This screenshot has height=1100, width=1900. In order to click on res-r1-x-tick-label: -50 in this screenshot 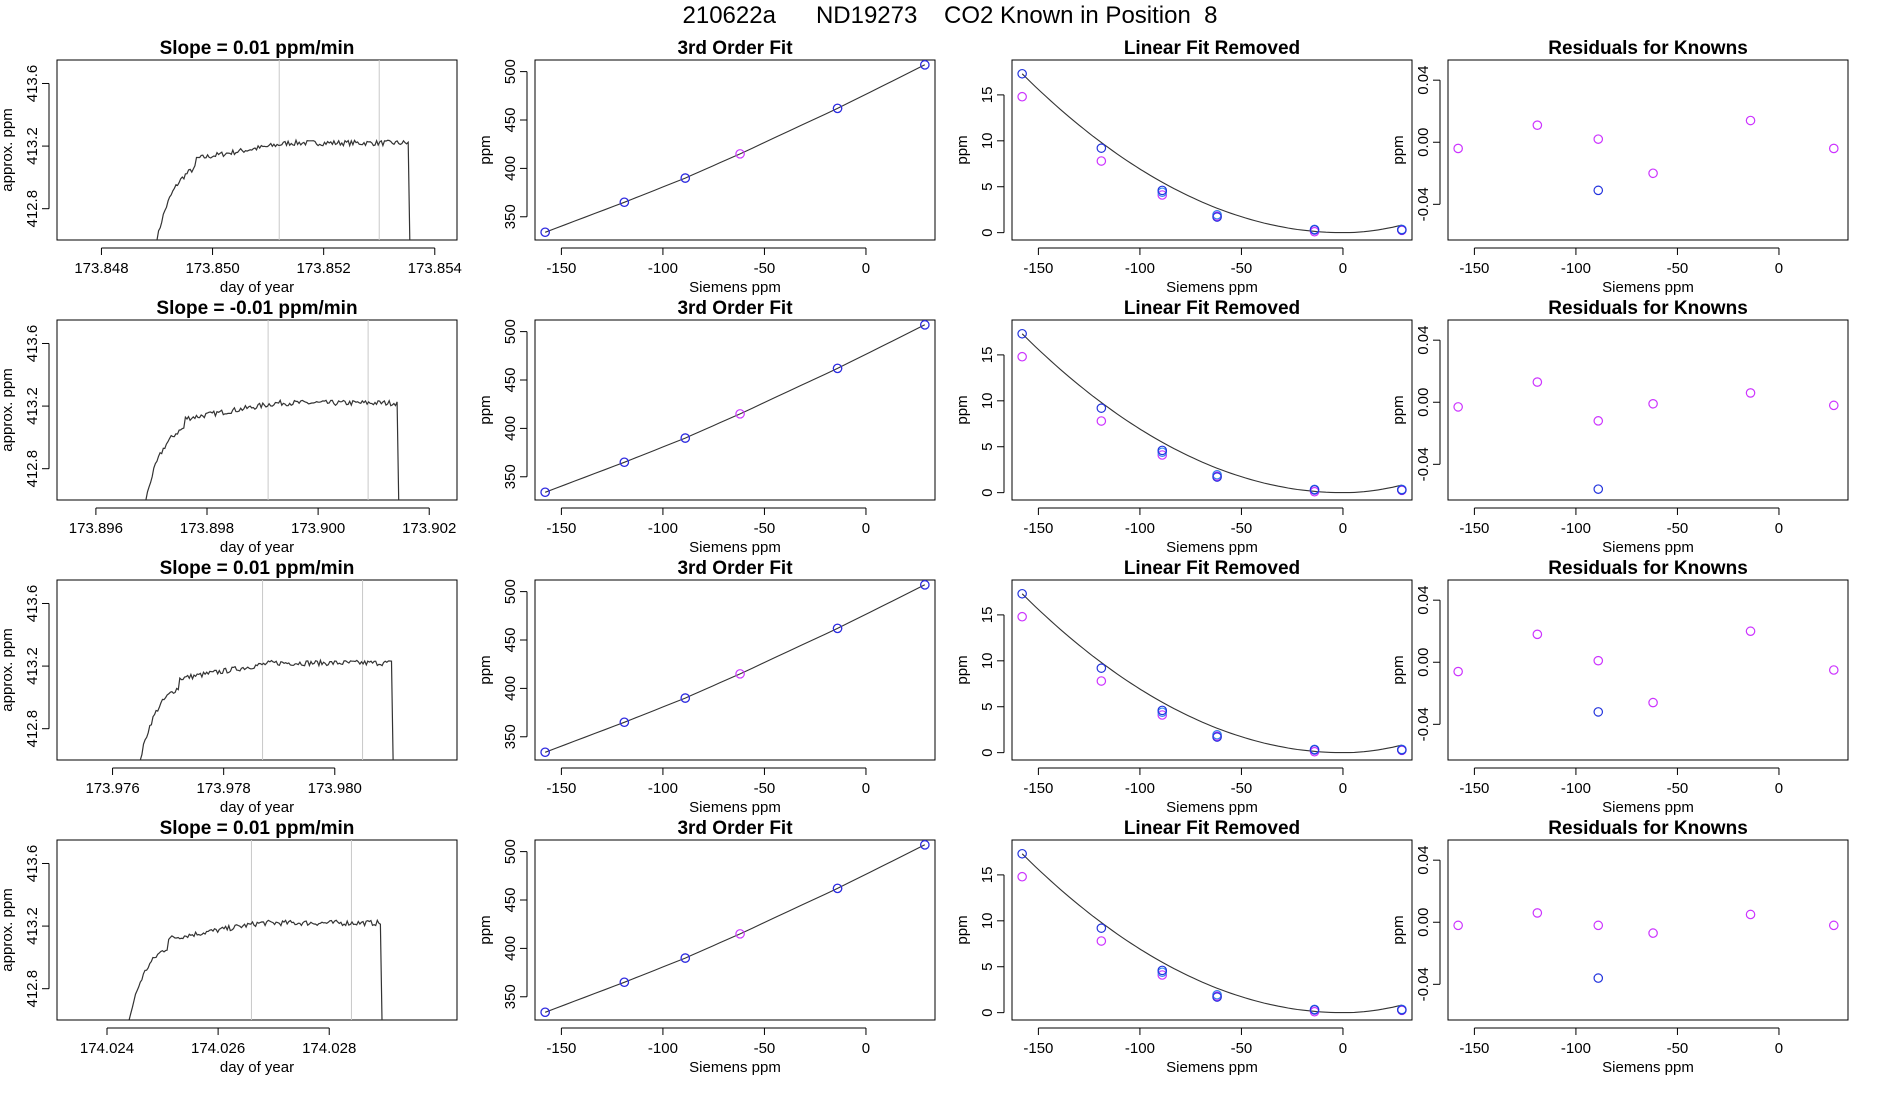, I will do `click(1678, 268)`.